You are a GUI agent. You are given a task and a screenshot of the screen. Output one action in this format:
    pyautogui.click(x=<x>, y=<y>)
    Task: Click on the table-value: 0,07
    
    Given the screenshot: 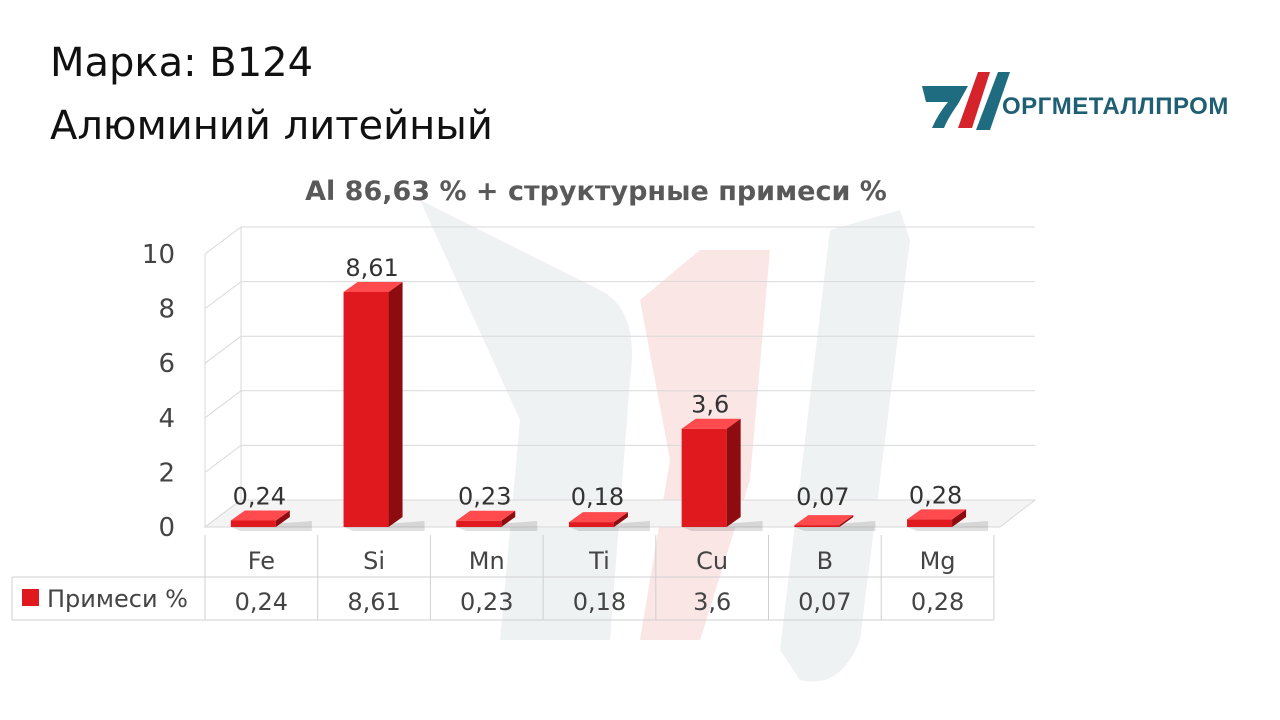 What is the action you would take?
    pyautogui.click(x=824, y=602)
    